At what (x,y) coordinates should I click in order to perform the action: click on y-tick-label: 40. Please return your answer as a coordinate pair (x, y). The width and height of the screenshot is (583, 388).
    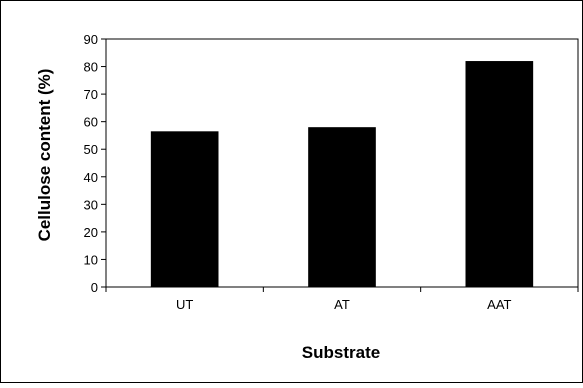
    Looking at the image, I should click on (91, 177).